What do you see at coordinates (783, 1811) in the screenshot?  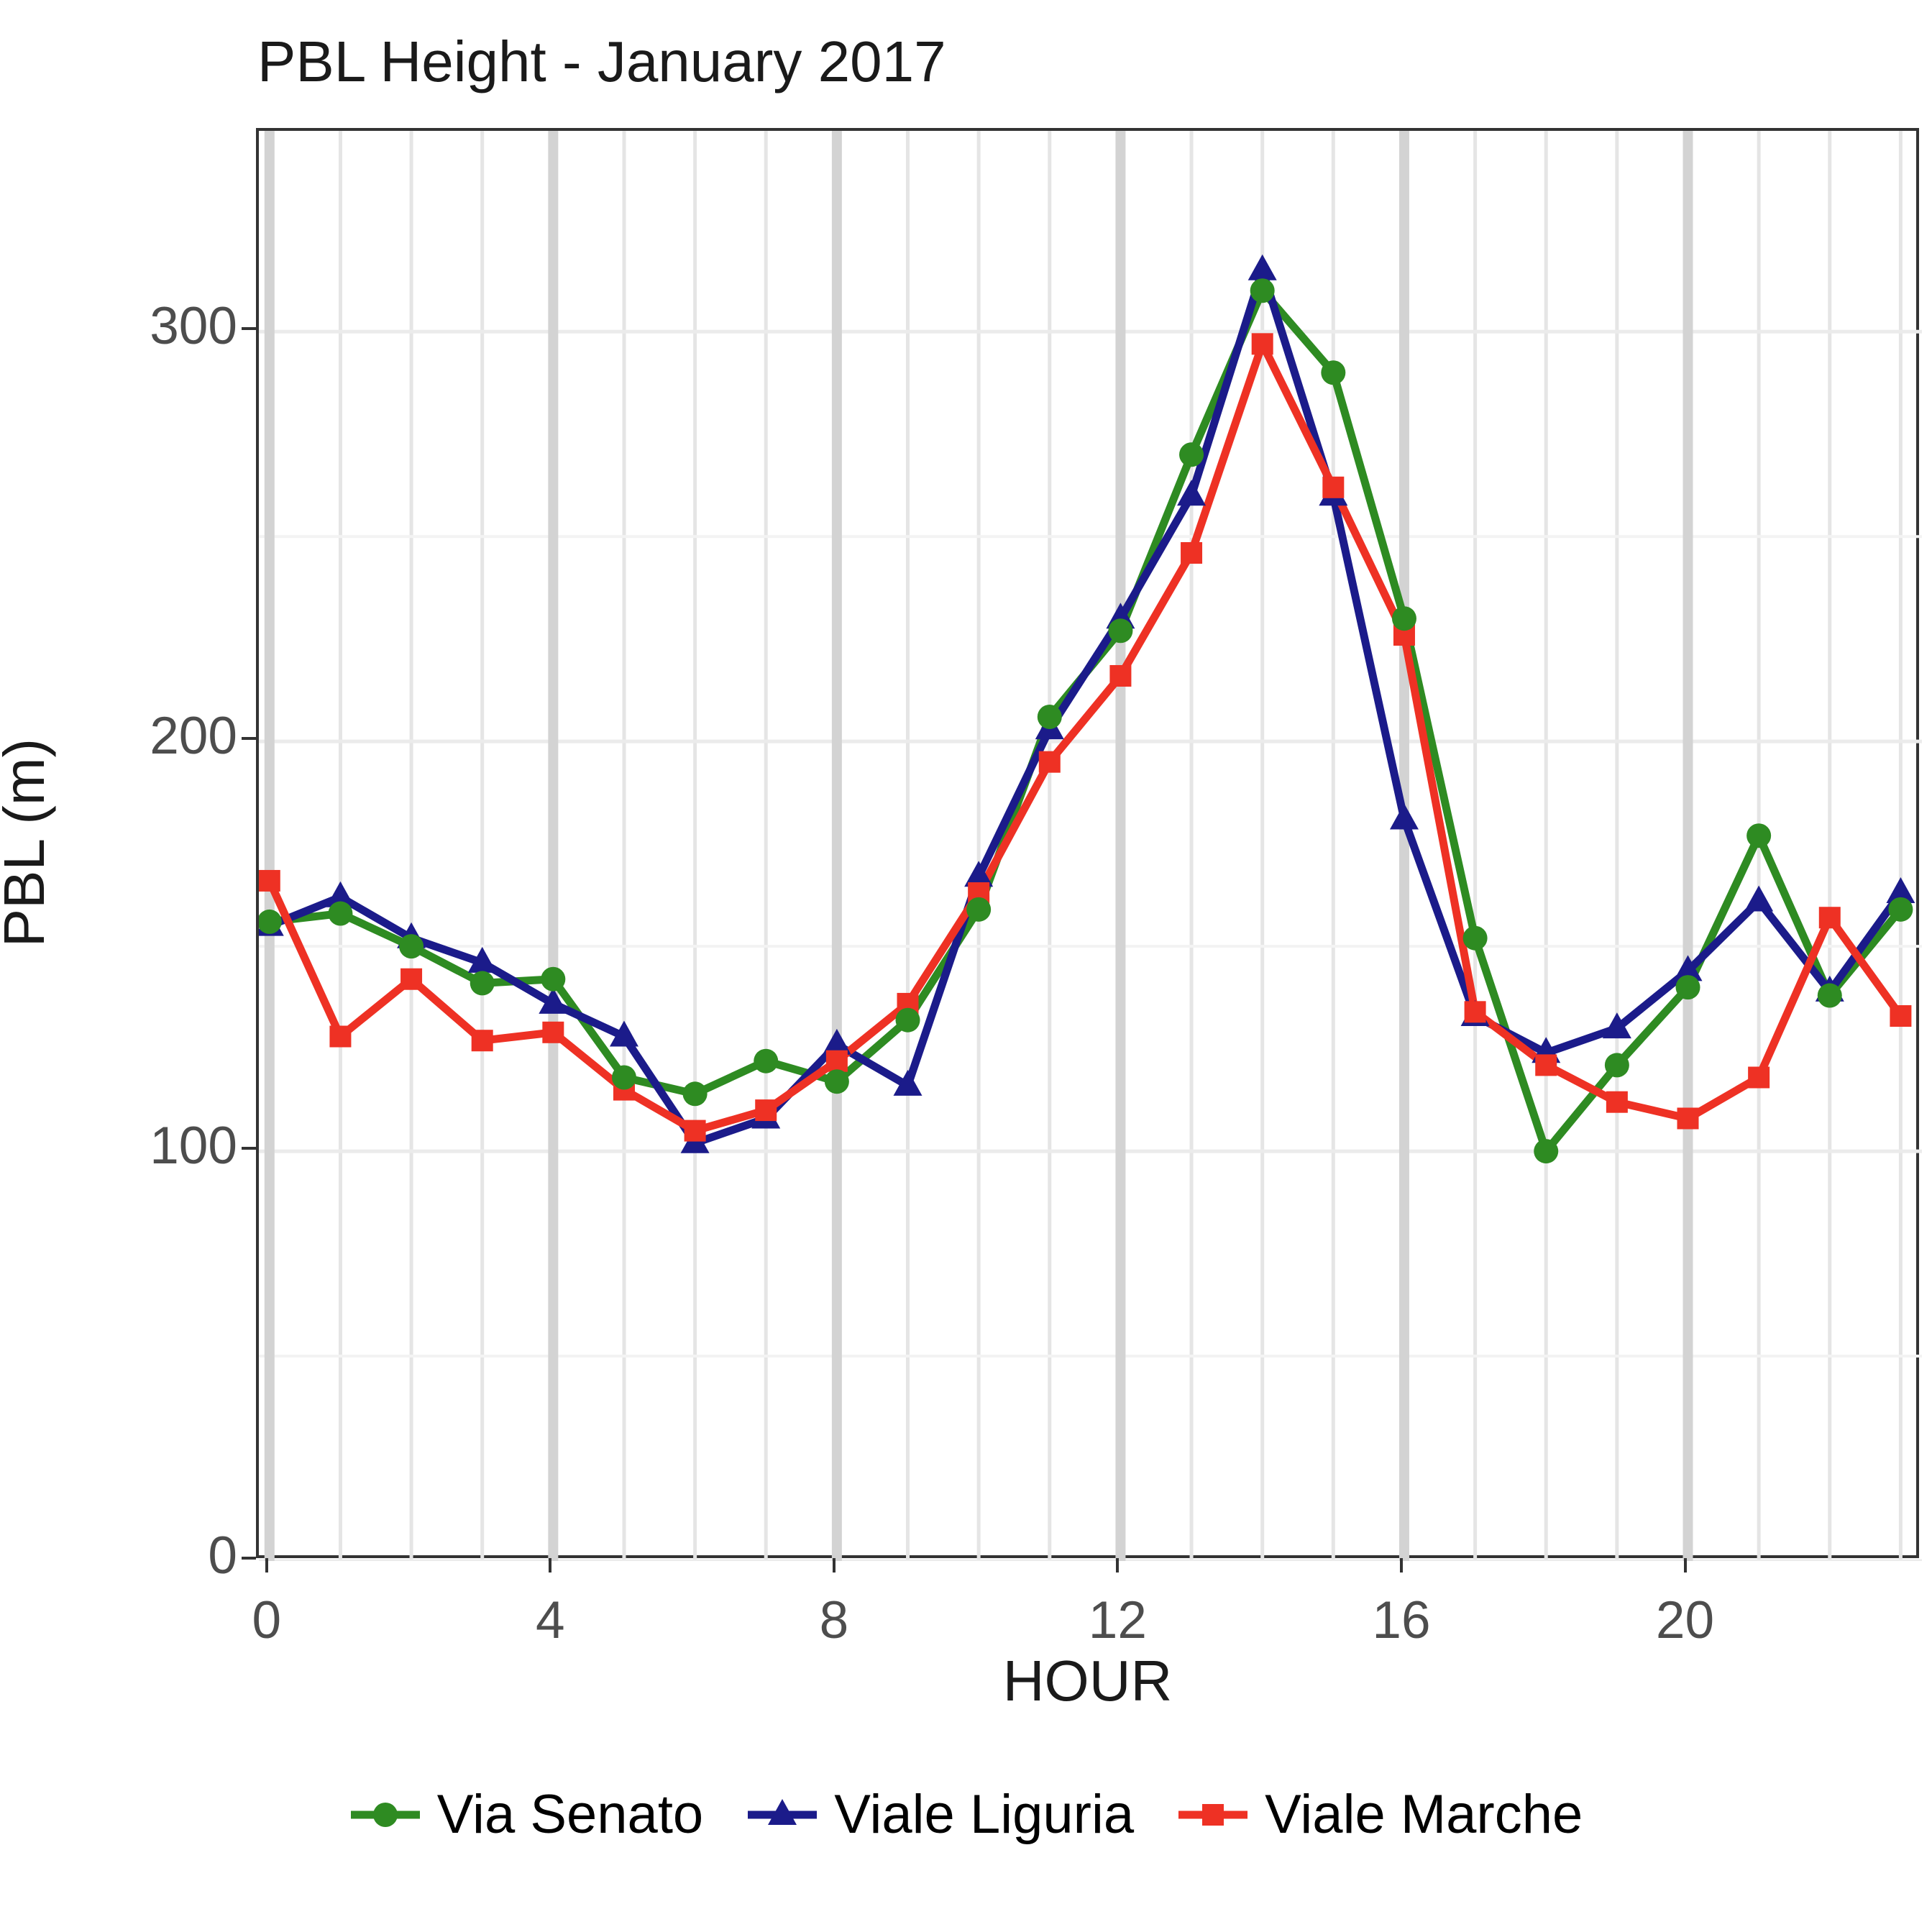 I see `legend-key-triangle-icon` at bounding box center [783, 1811].